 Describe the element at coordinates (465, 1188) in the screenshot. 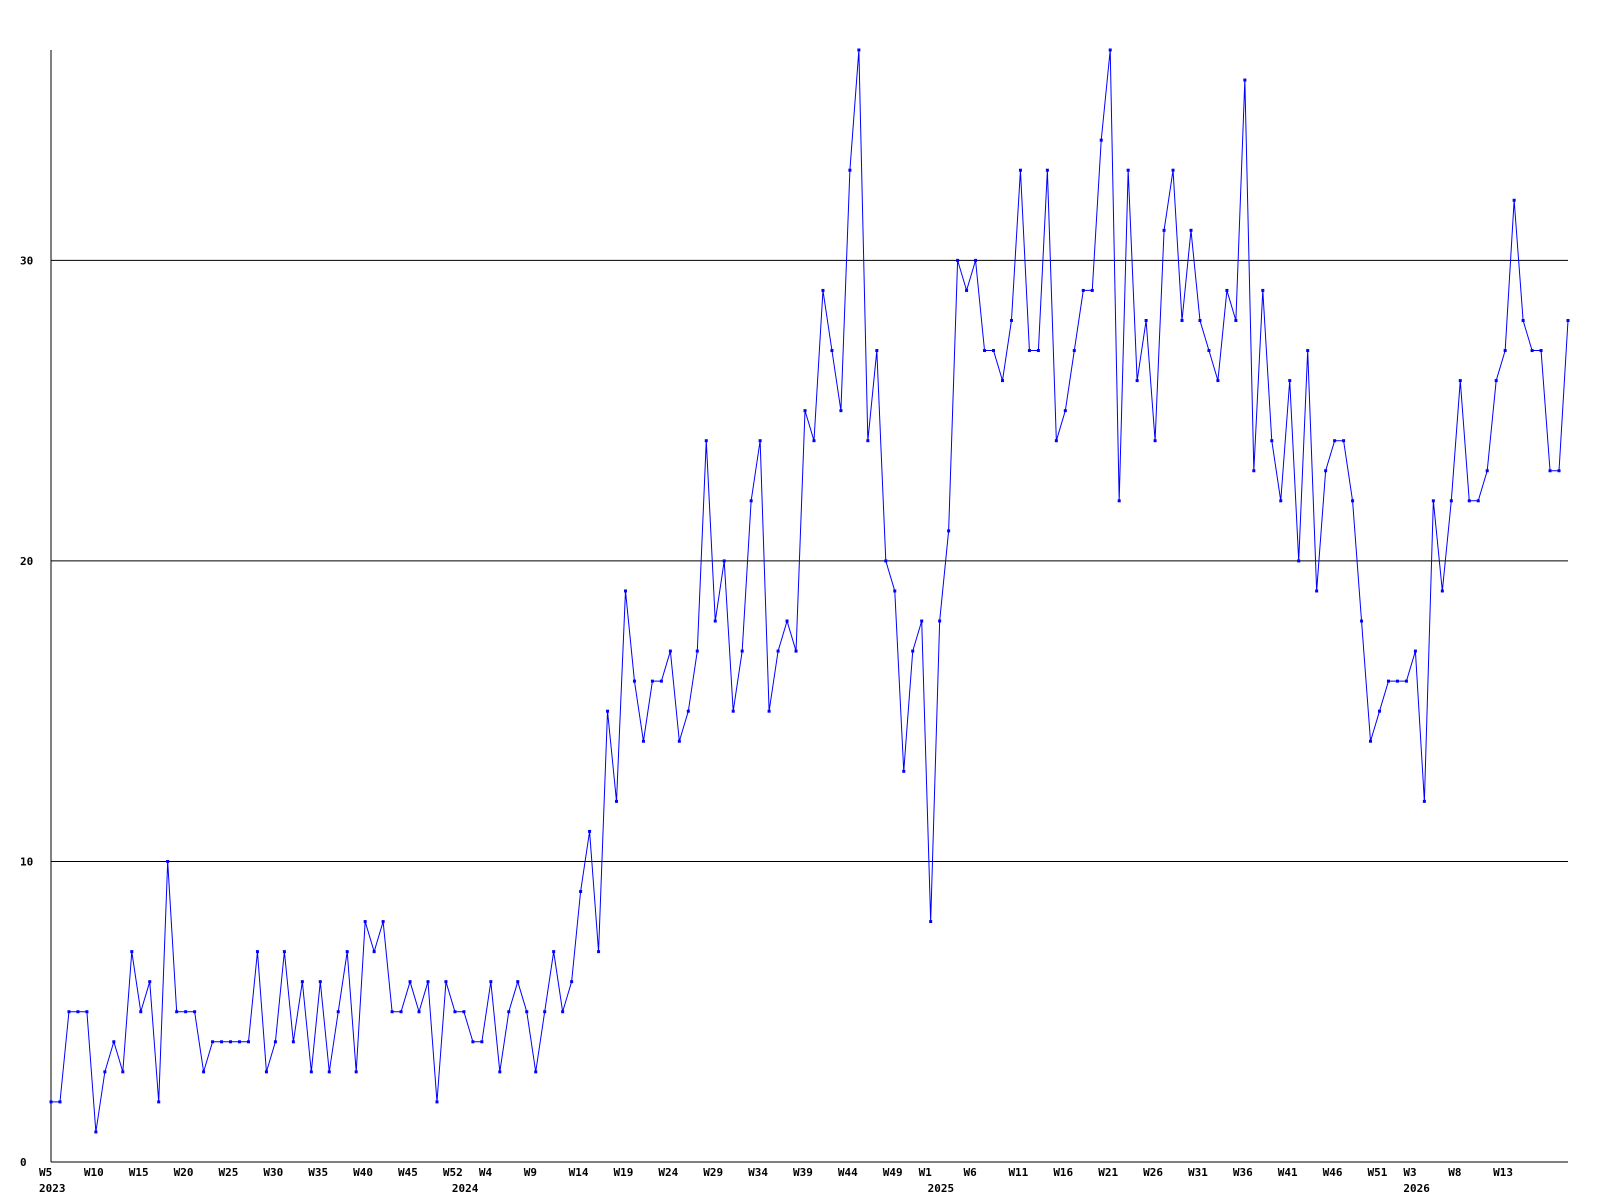

I see `x-year-label: 2024` at that location.